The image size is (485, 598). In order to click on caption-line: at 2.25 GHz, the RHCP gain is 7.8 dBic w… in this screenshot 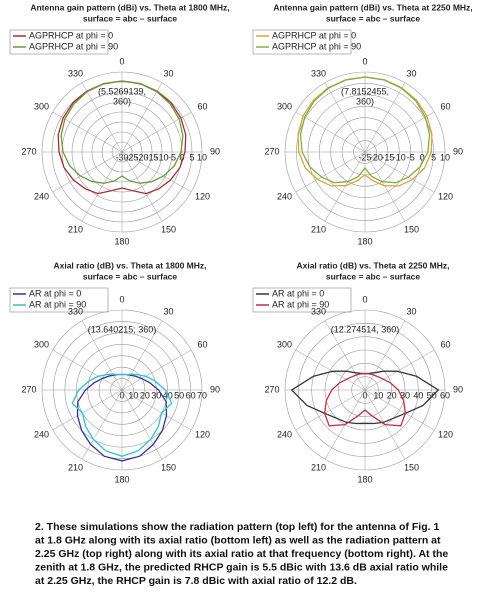, I will do `click(196, 581)`.